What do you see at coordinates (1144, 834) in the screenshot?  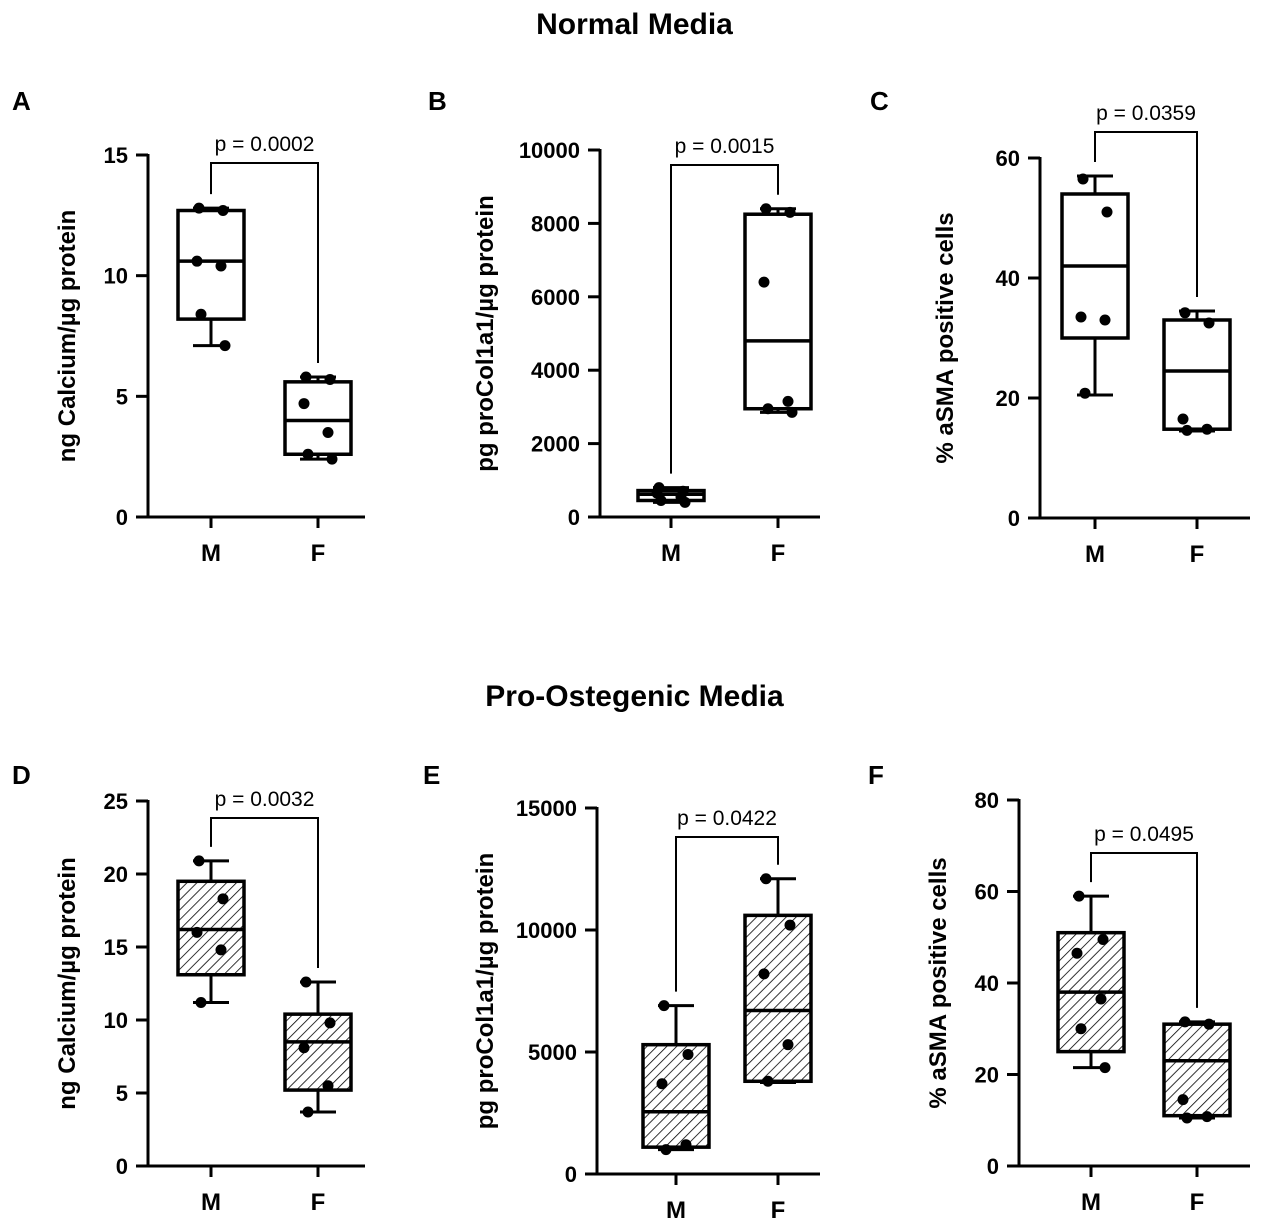 I see `p-value-label: p = 0.0495` at bounding box center [1144, 834].